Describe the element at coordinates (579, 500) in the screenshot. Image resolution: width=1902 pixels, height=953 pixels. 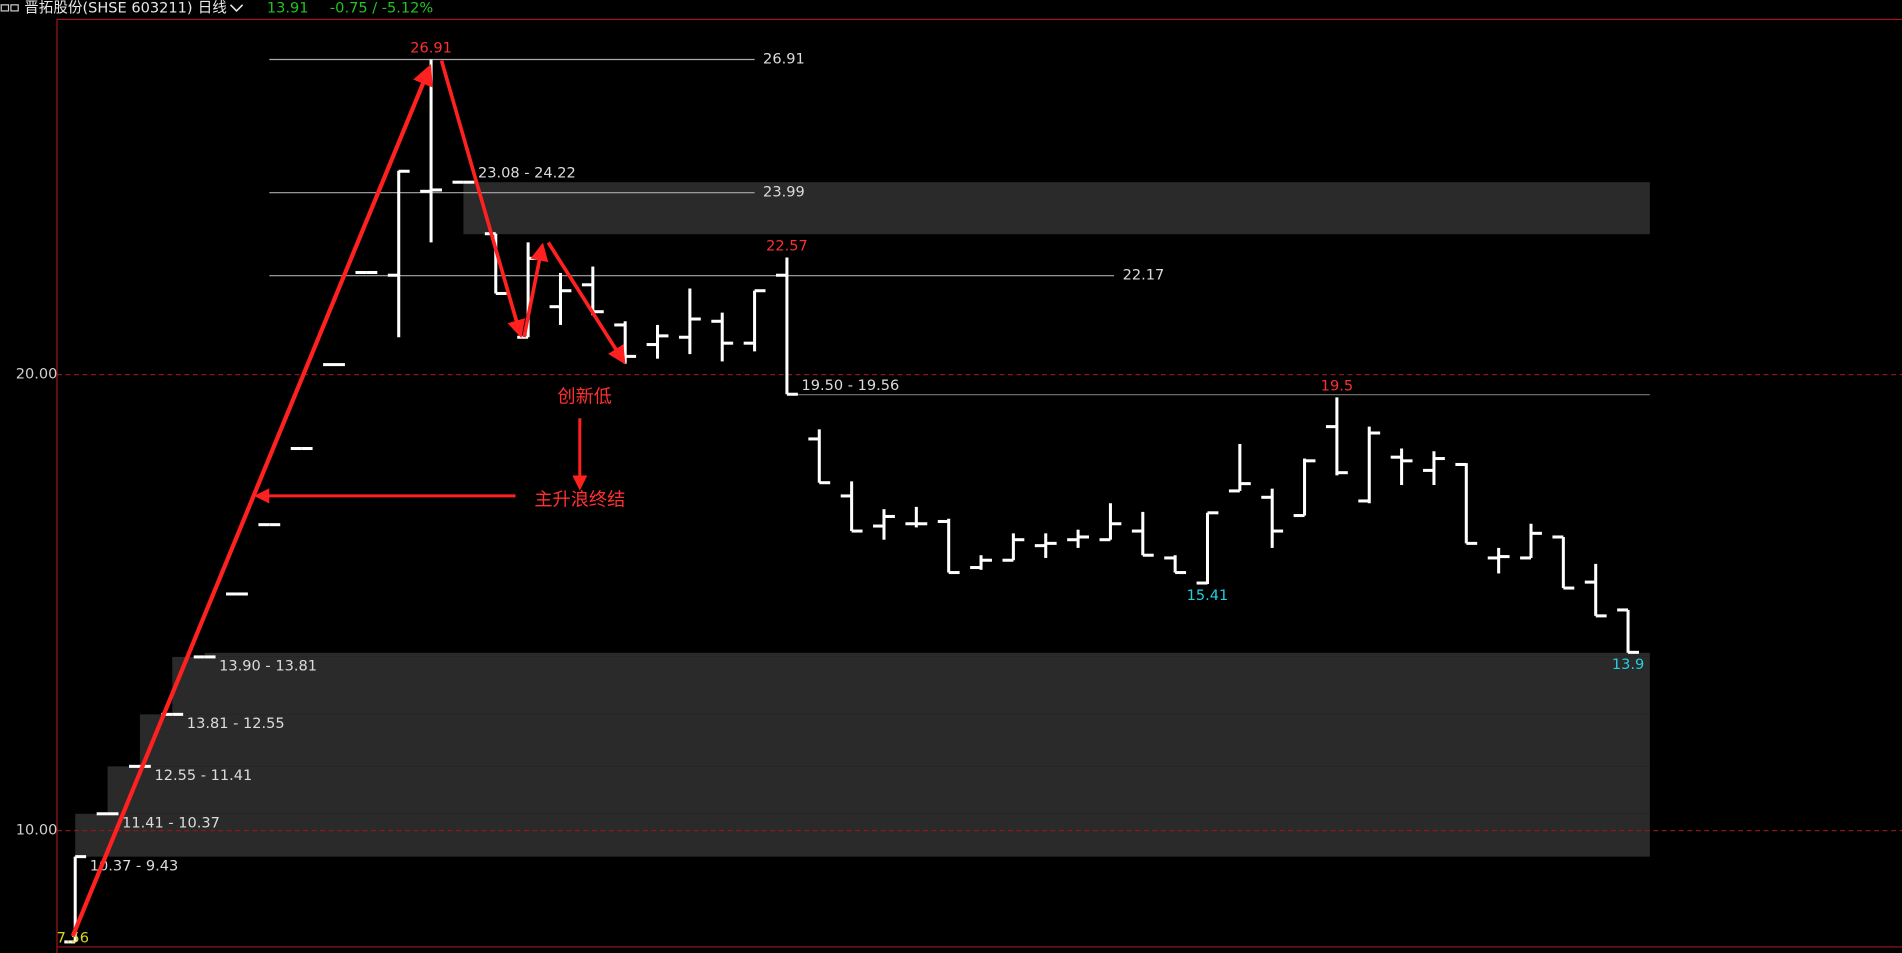
I see `annotation: 主升浪终结` at that location.